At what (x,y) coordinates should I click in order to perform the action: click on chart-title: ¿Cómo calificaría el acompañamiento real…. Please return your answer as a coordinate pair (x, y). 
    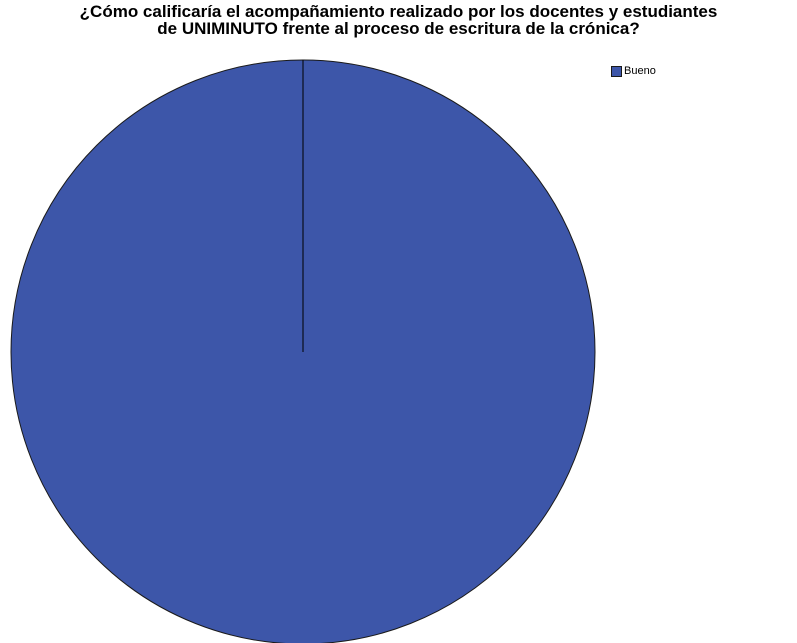
    Looking at the image, I should click on (398, 20).